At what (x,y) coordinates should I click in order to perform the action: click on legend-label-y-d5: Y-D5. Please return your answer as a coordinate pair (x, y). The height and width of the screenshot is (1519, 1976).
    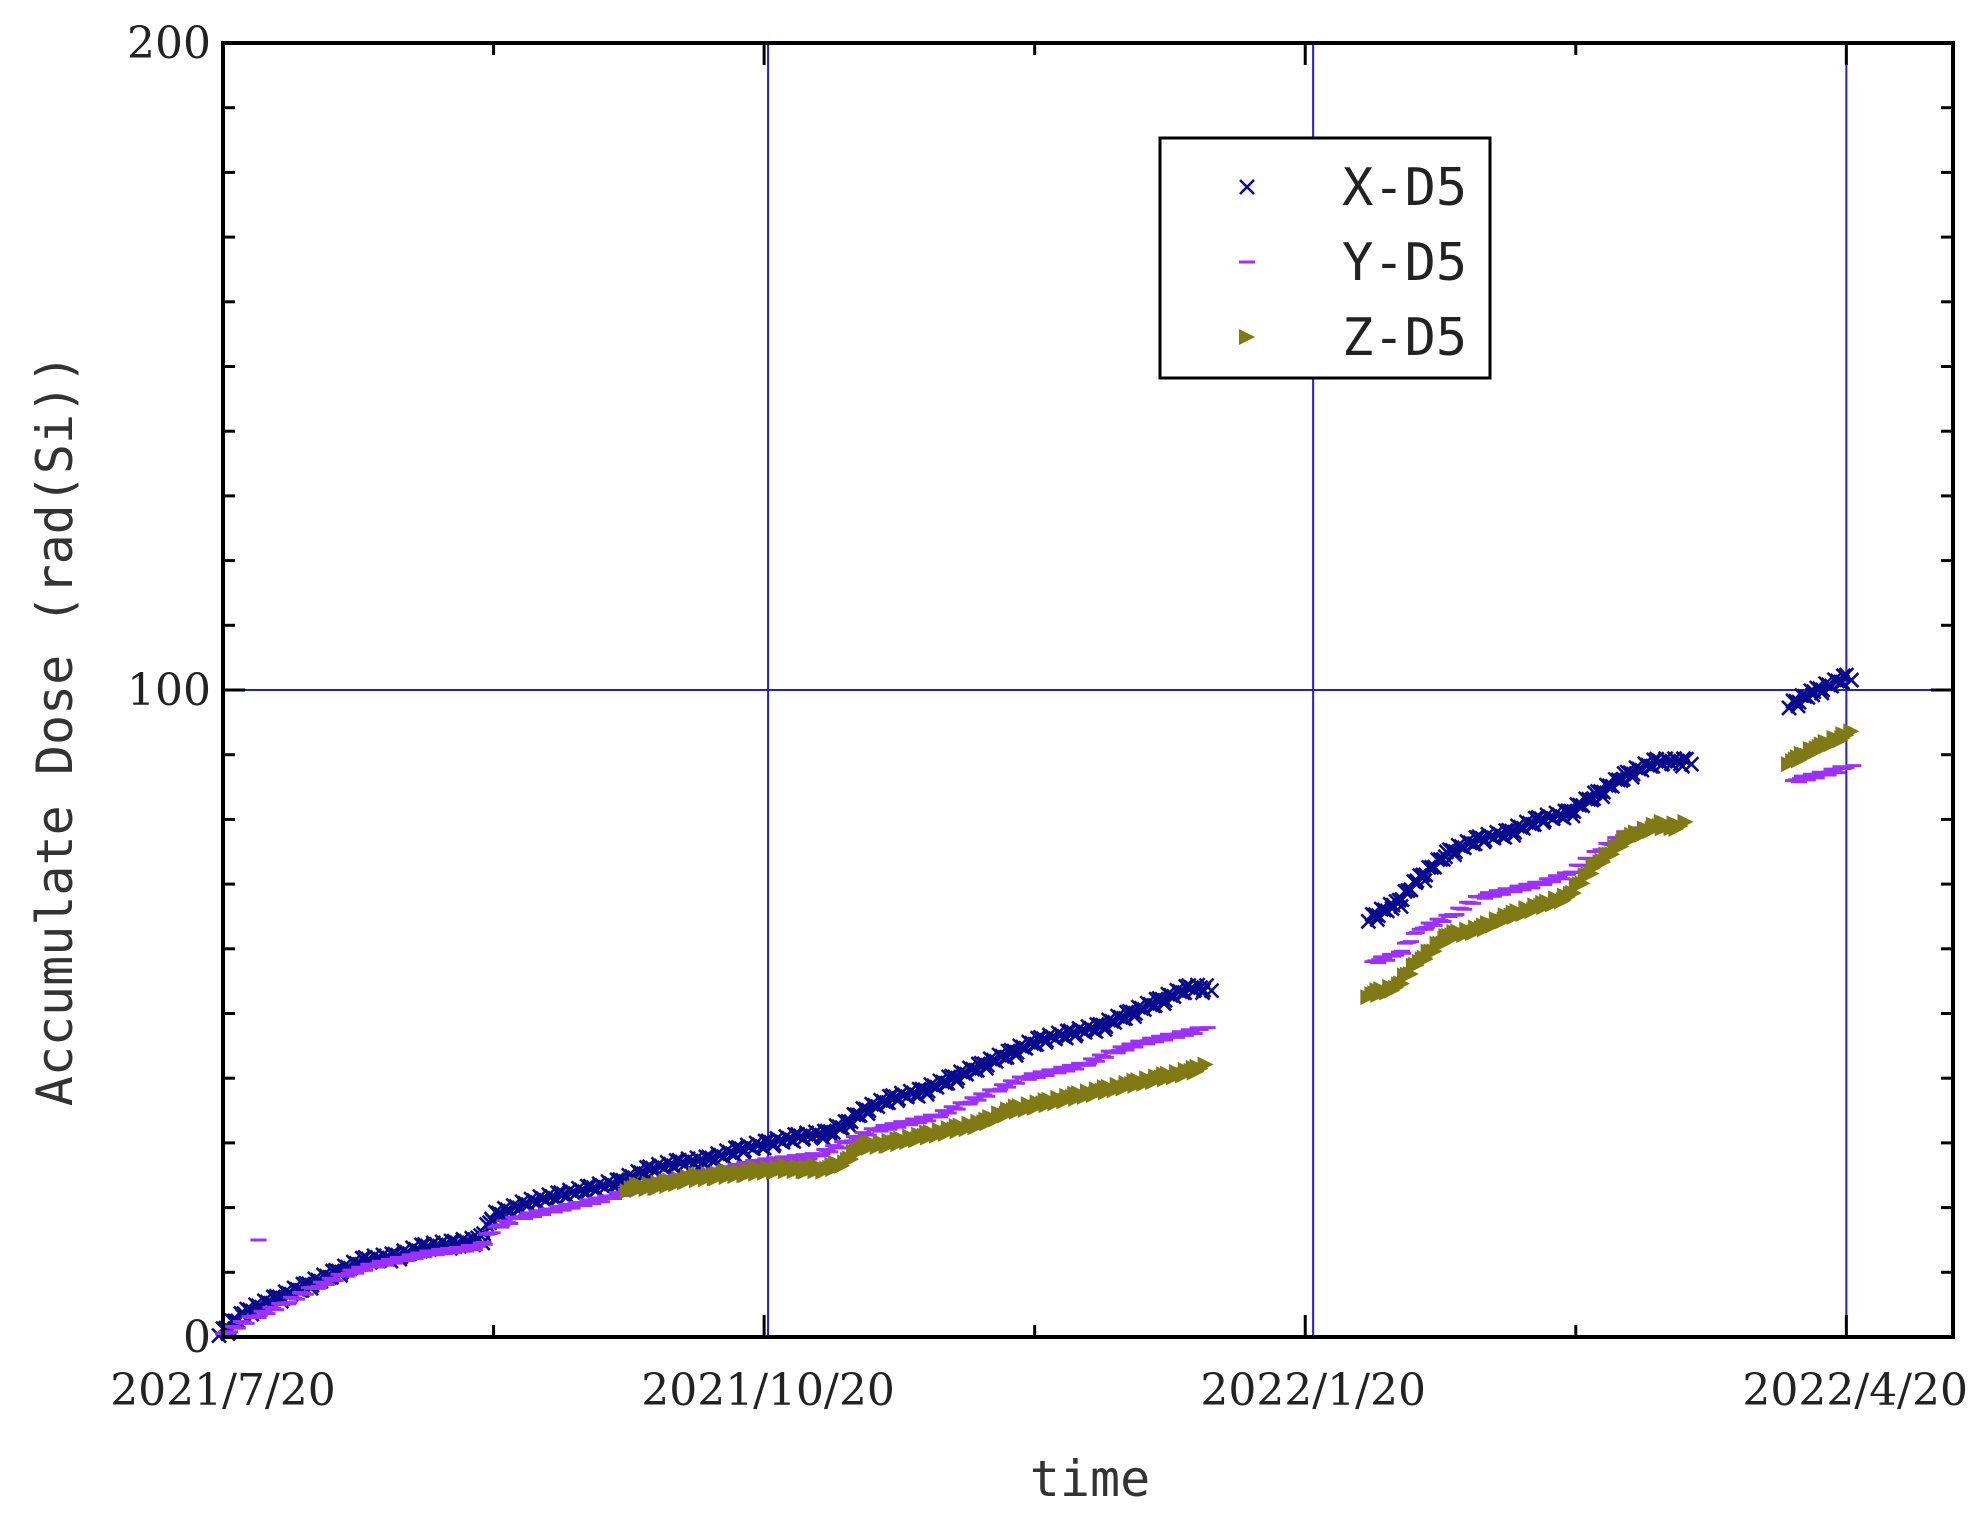
    Looking at the image, I should click on (1404, 263).